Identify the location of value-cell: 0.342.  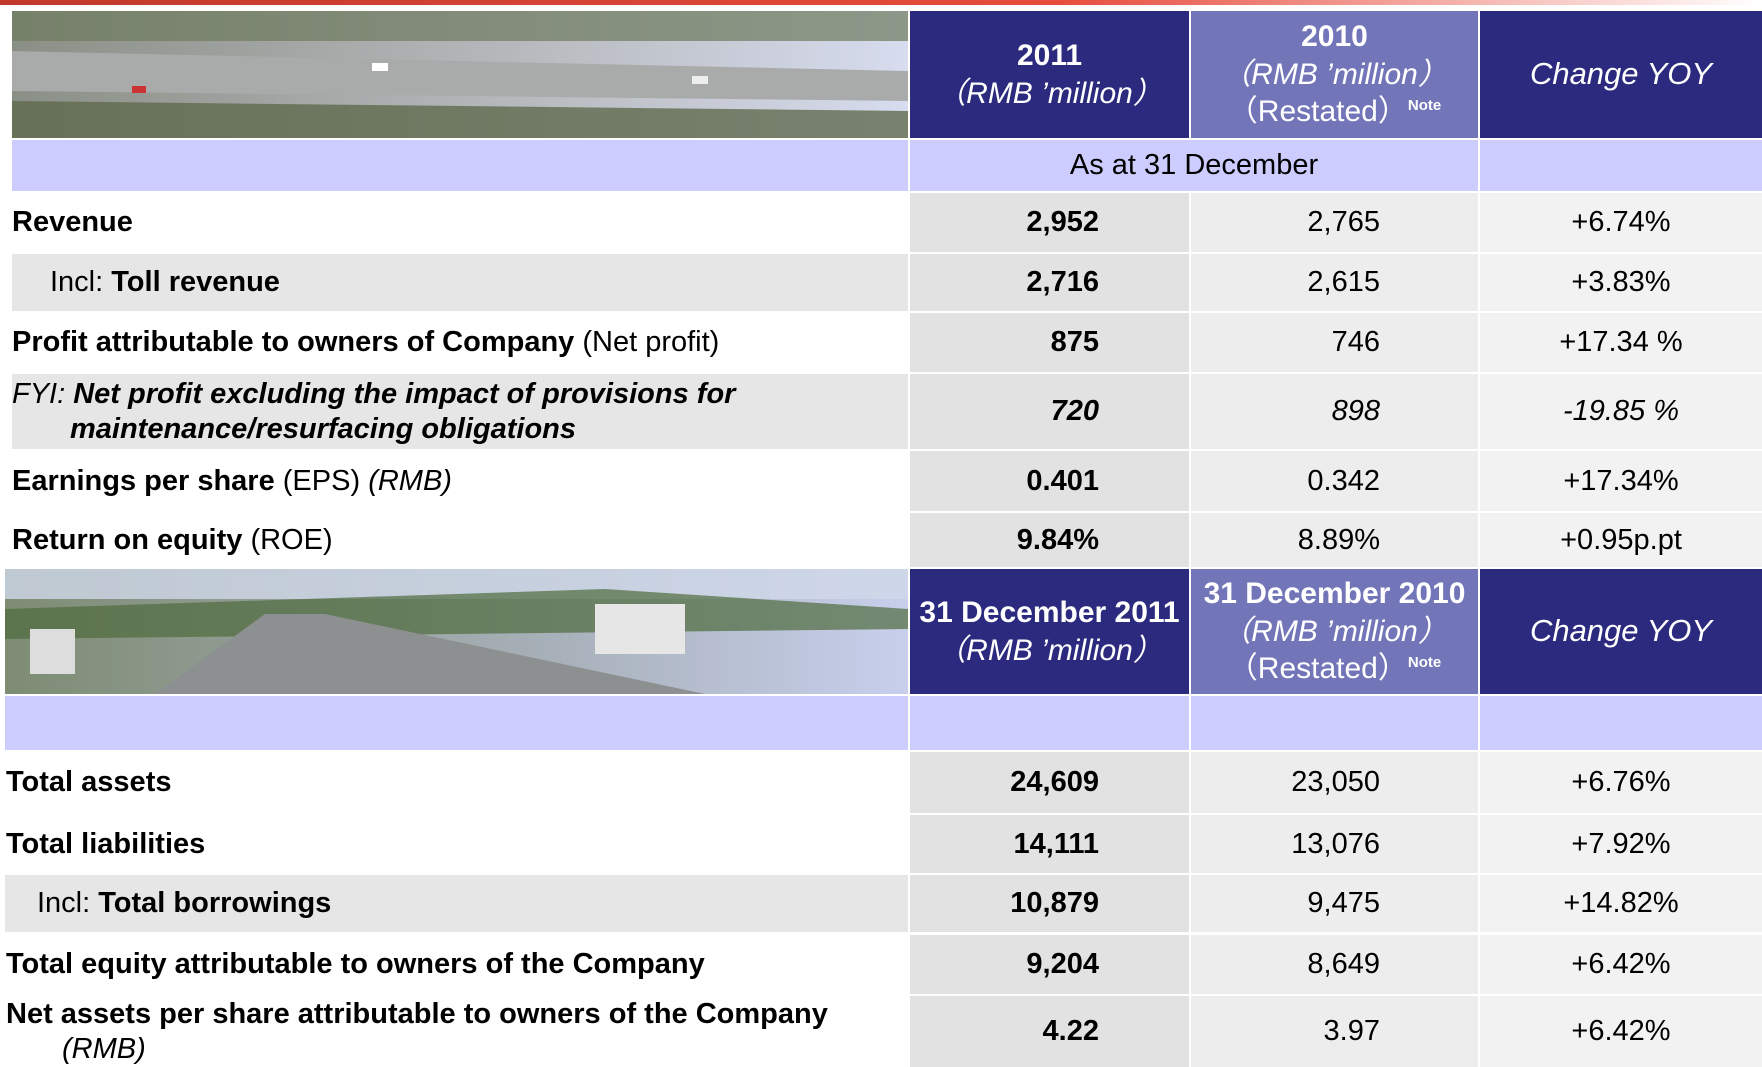
(1334, 481).